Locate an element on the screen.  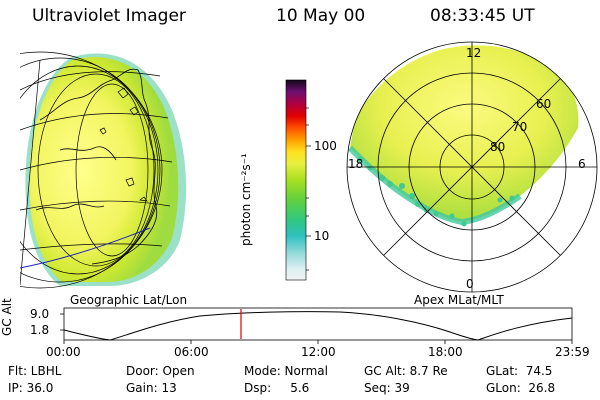
time-tick-1200: 12:00 is located at coordinates (318, 352).